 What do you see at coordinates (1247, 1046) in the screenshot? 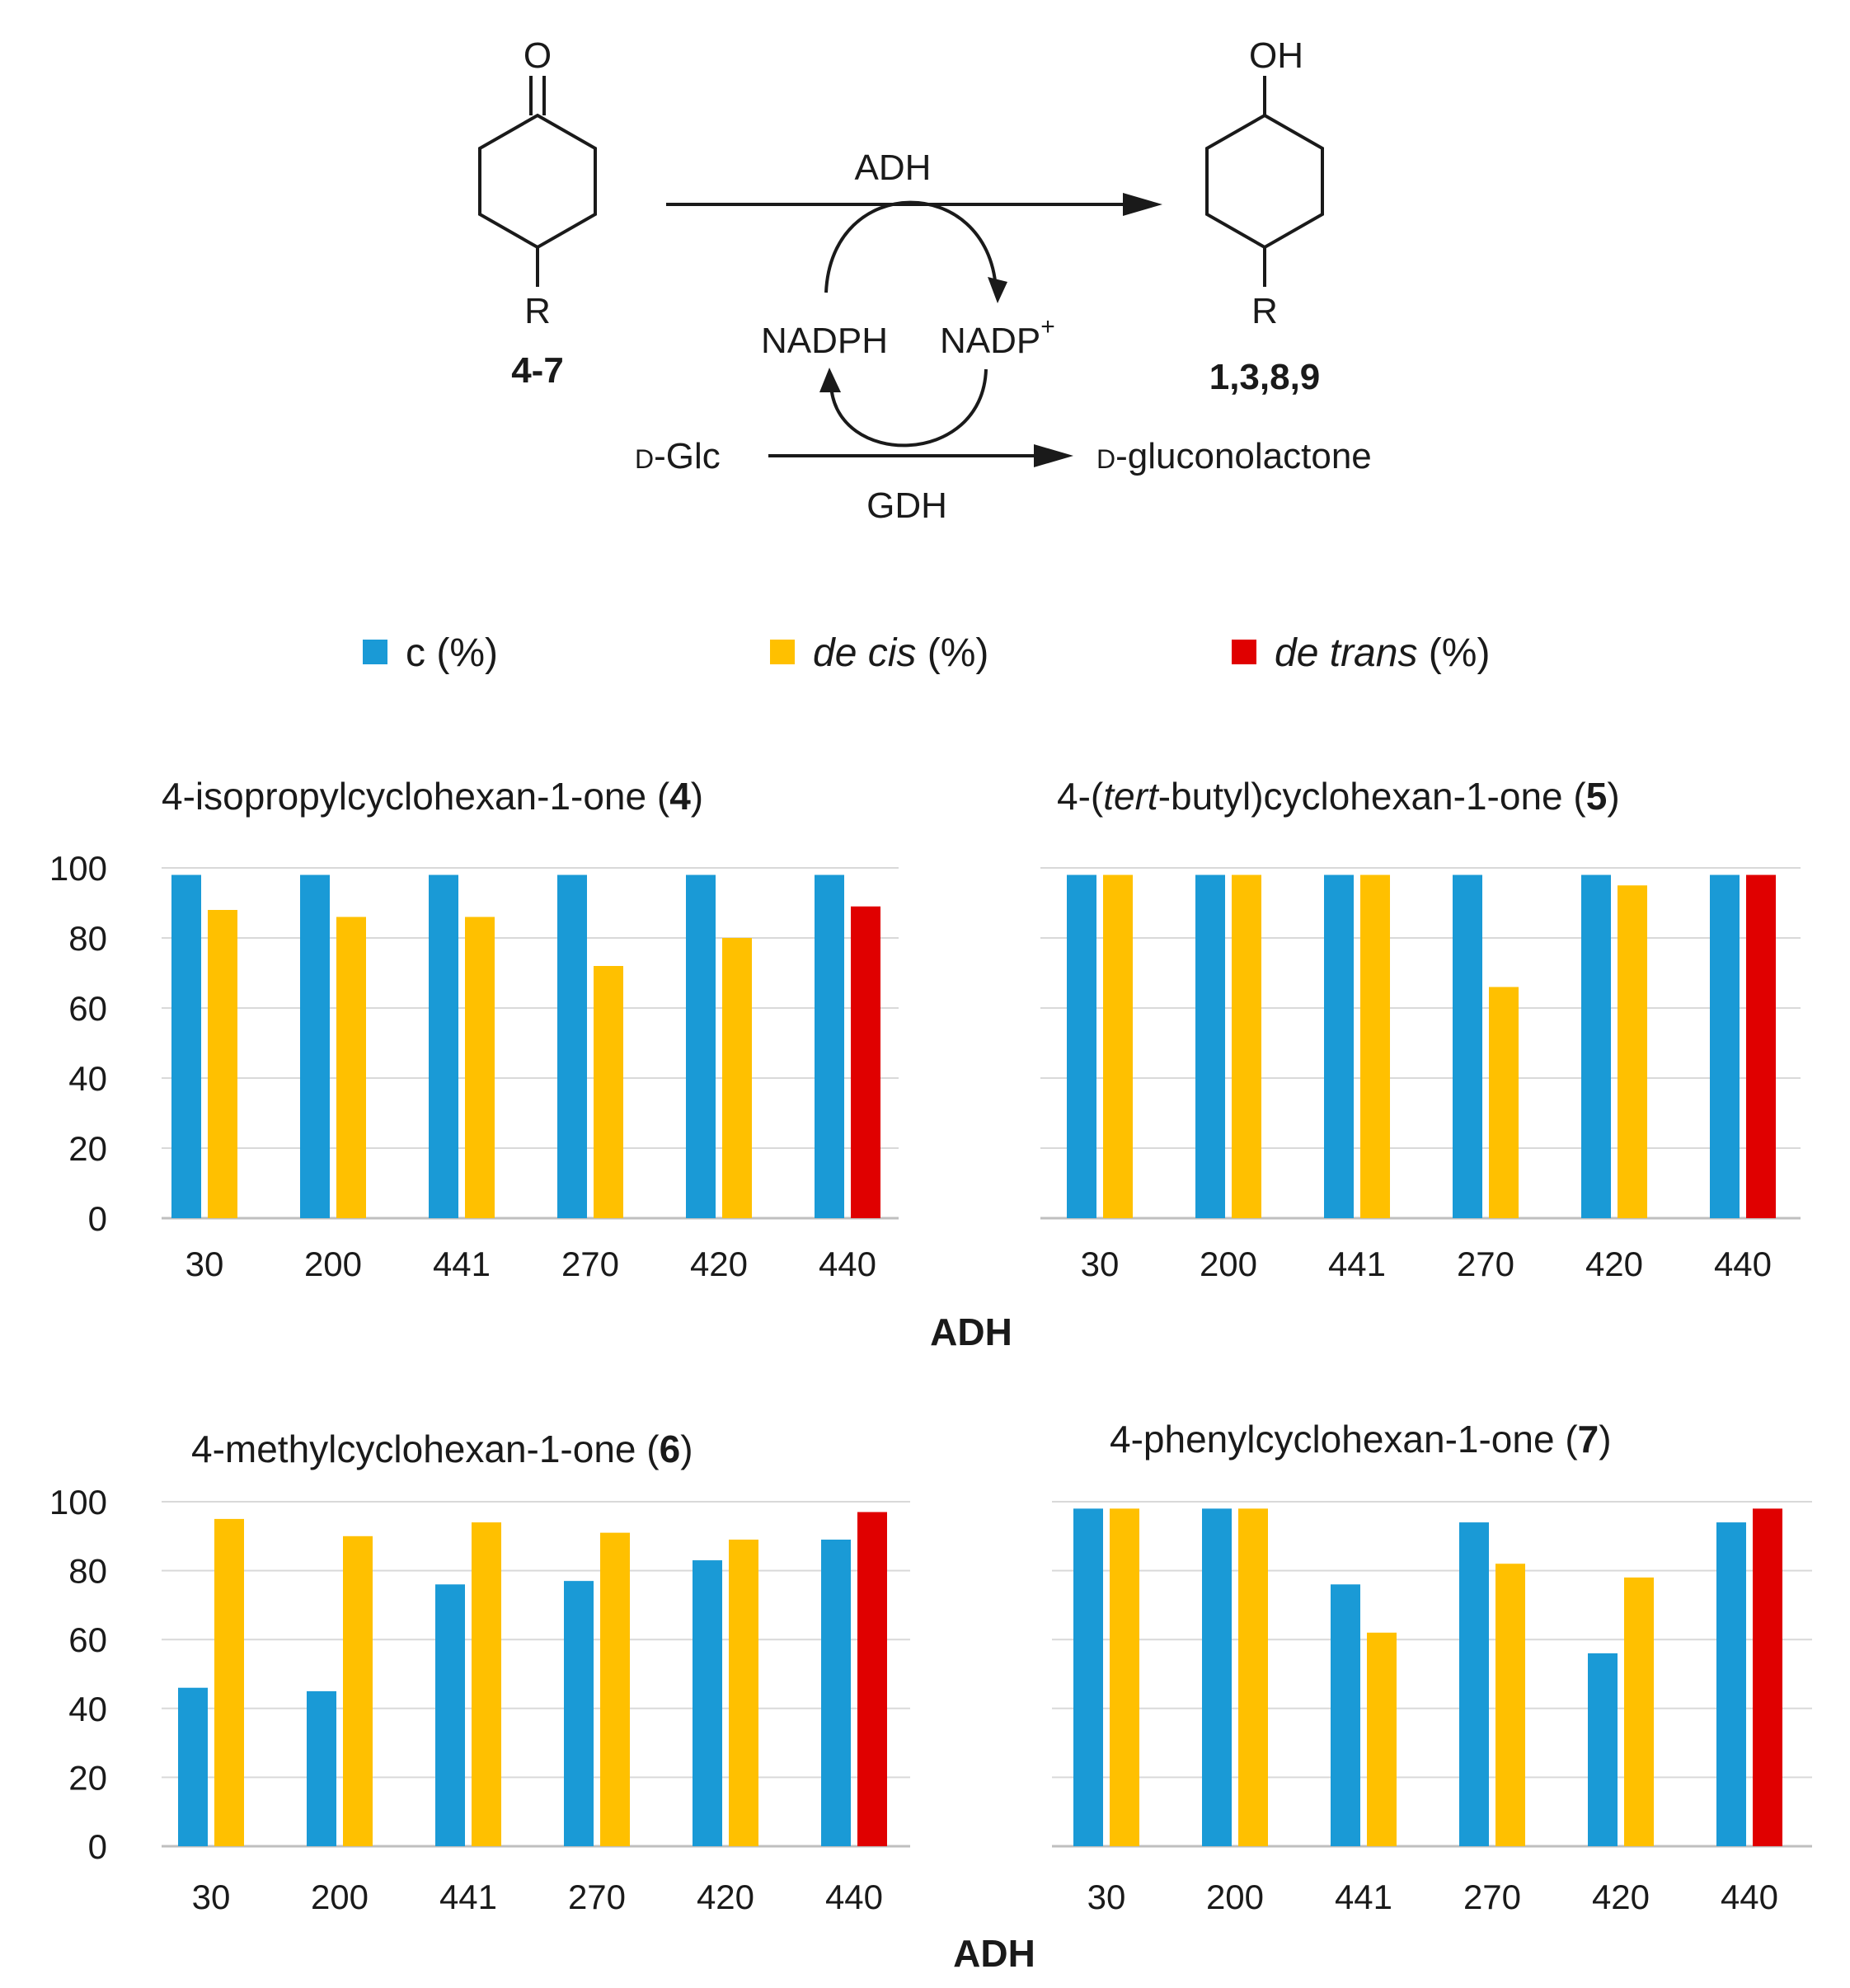
I see `bar-2-200-s1` at bounding box center [1247, 1046].